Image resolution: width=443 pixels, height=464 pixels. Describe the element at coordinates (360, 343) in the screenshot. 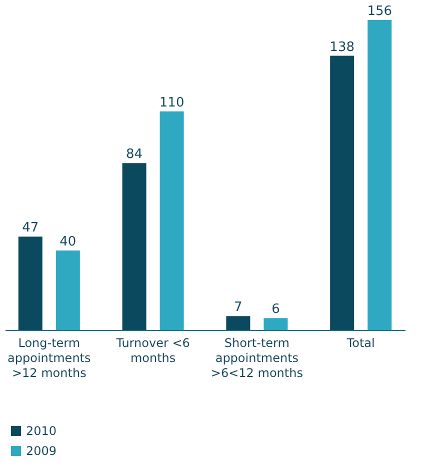

I see `x-tick-label: Total` at that location.